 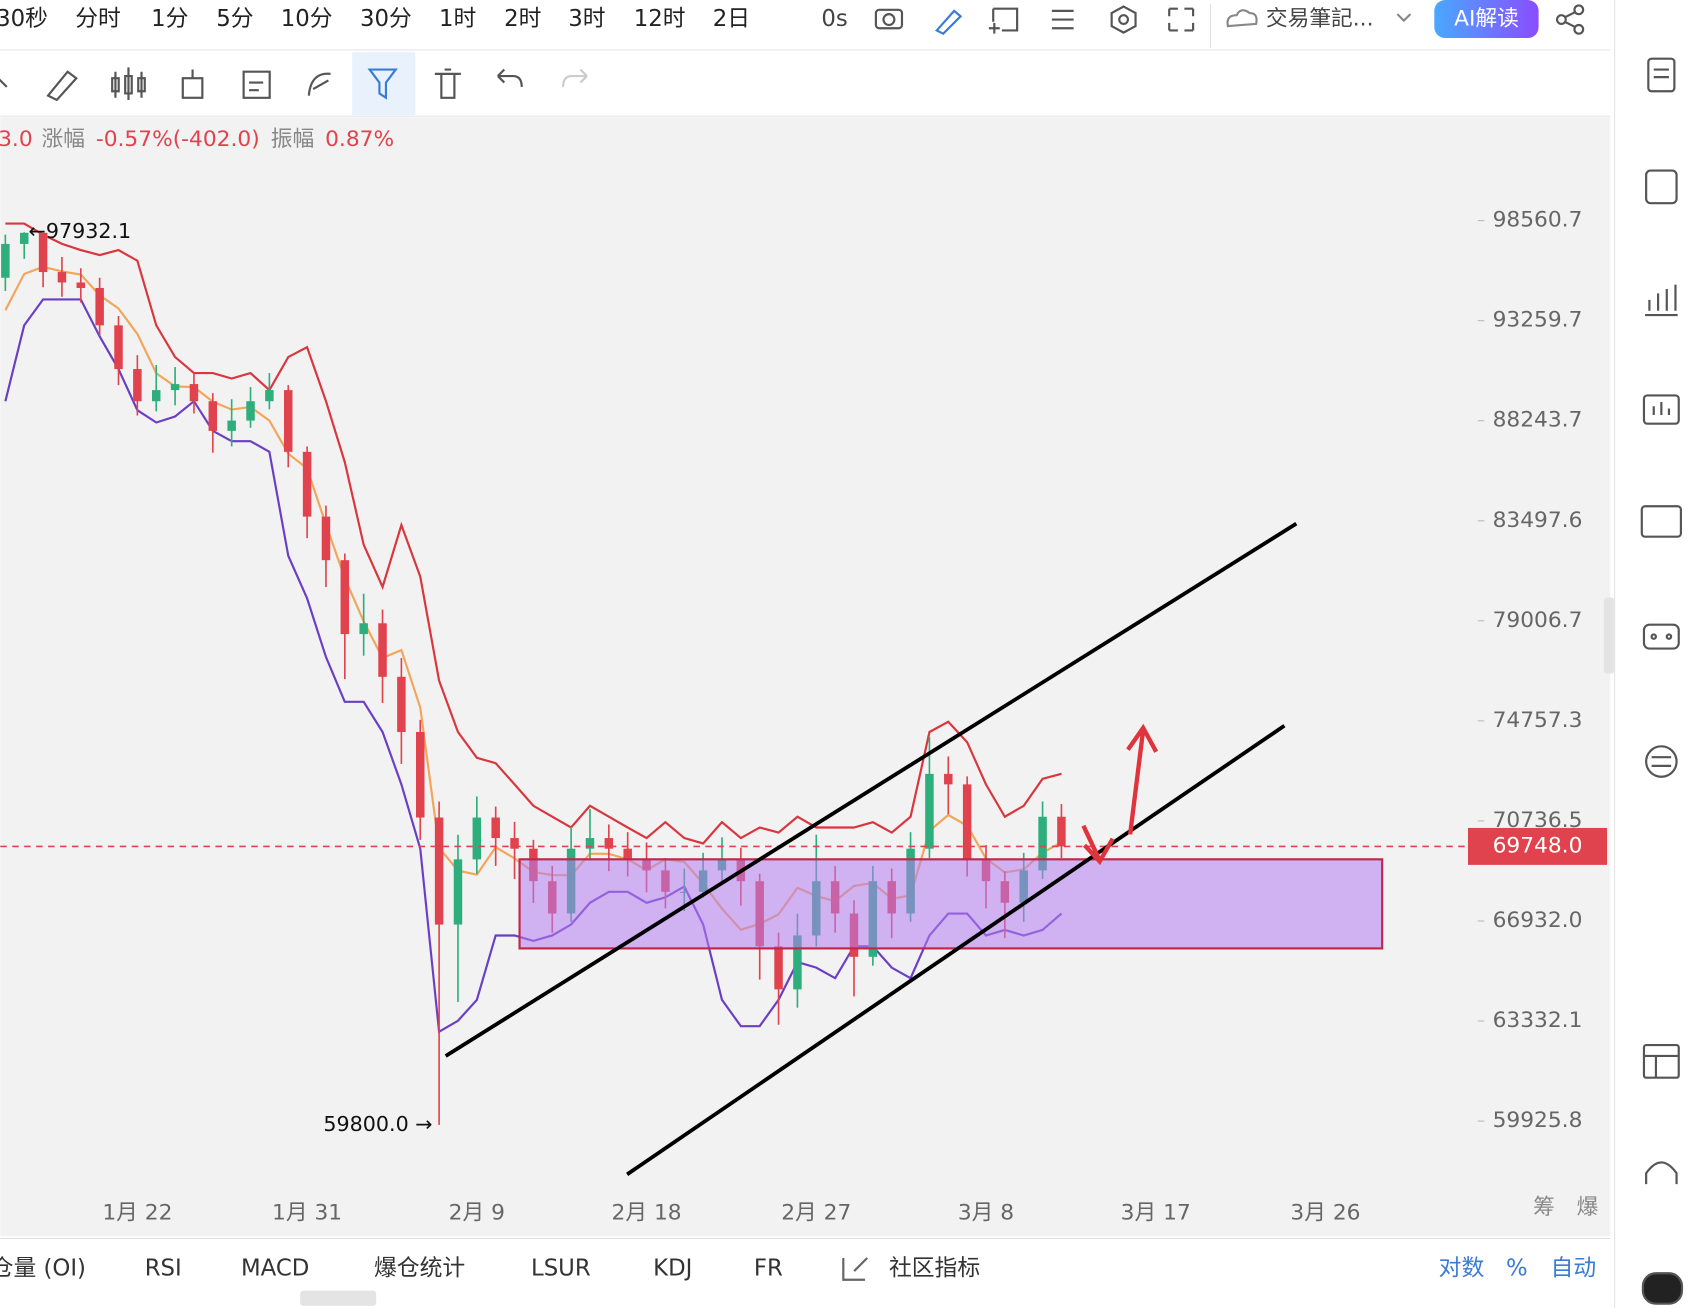 I want to click on channel-line, so click(x=956, y=950).